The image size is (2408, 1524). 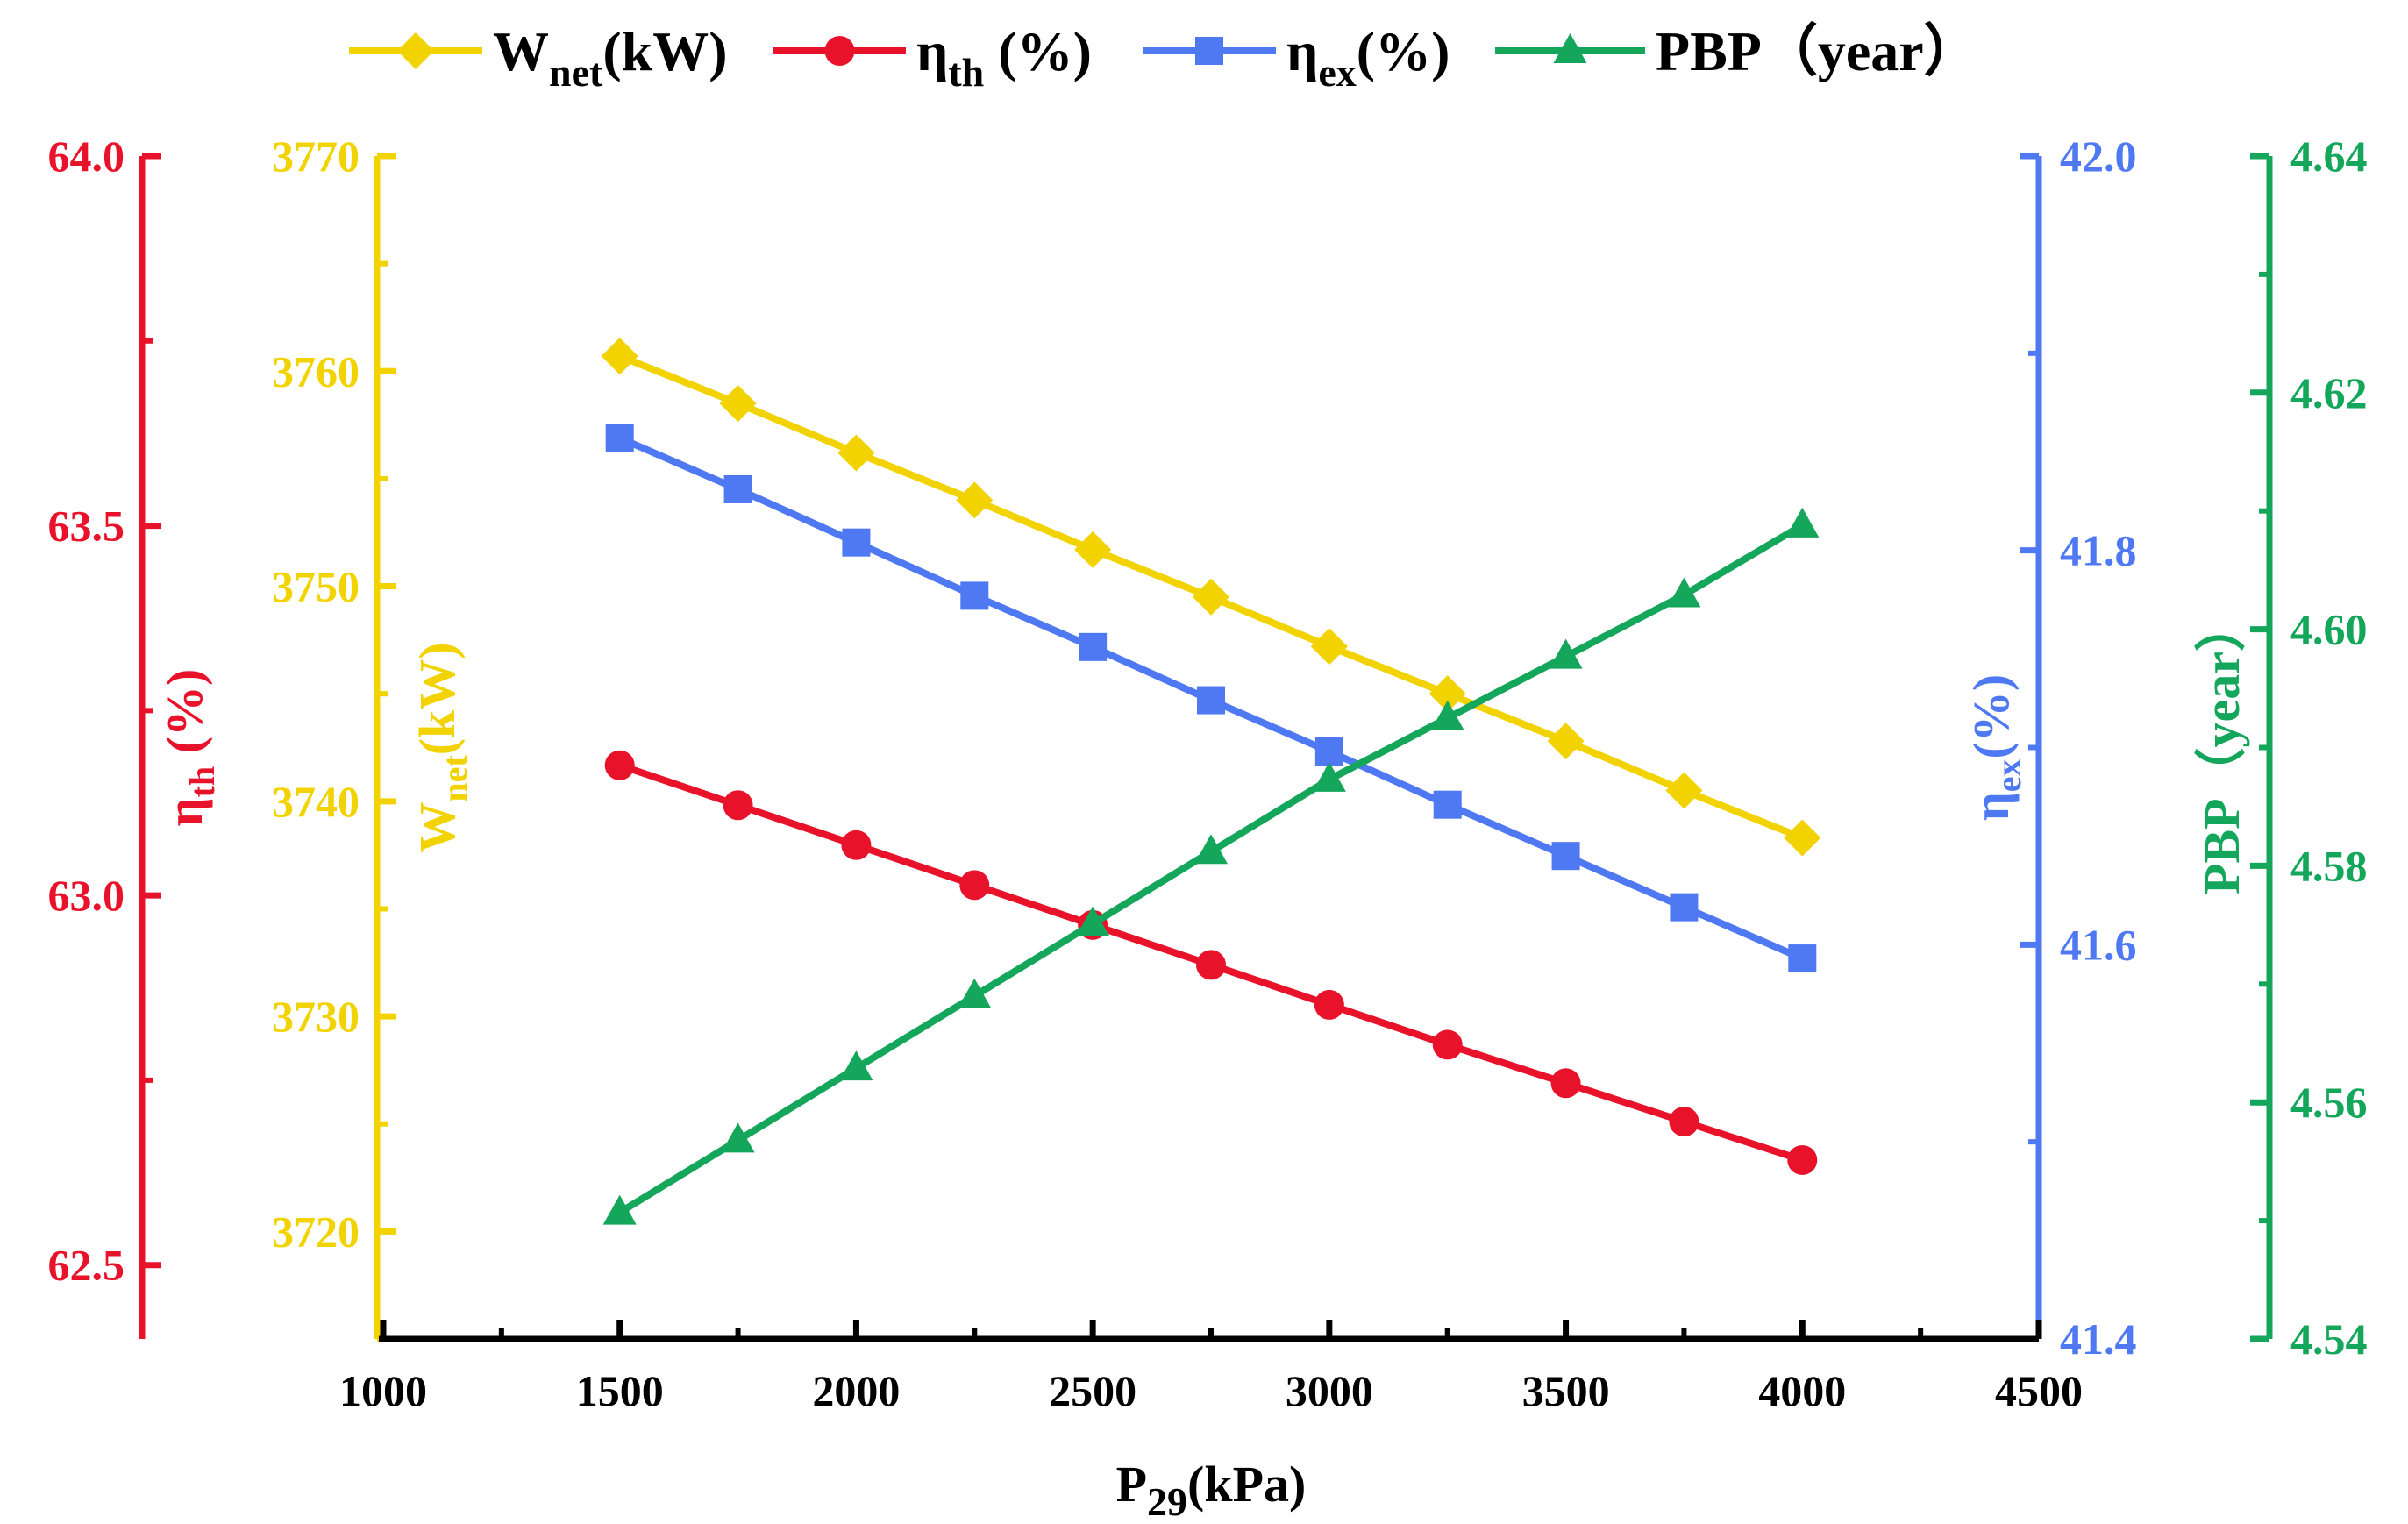 I want to click on tick-label-th-0: 62.5, so click(x=87, y=1266).